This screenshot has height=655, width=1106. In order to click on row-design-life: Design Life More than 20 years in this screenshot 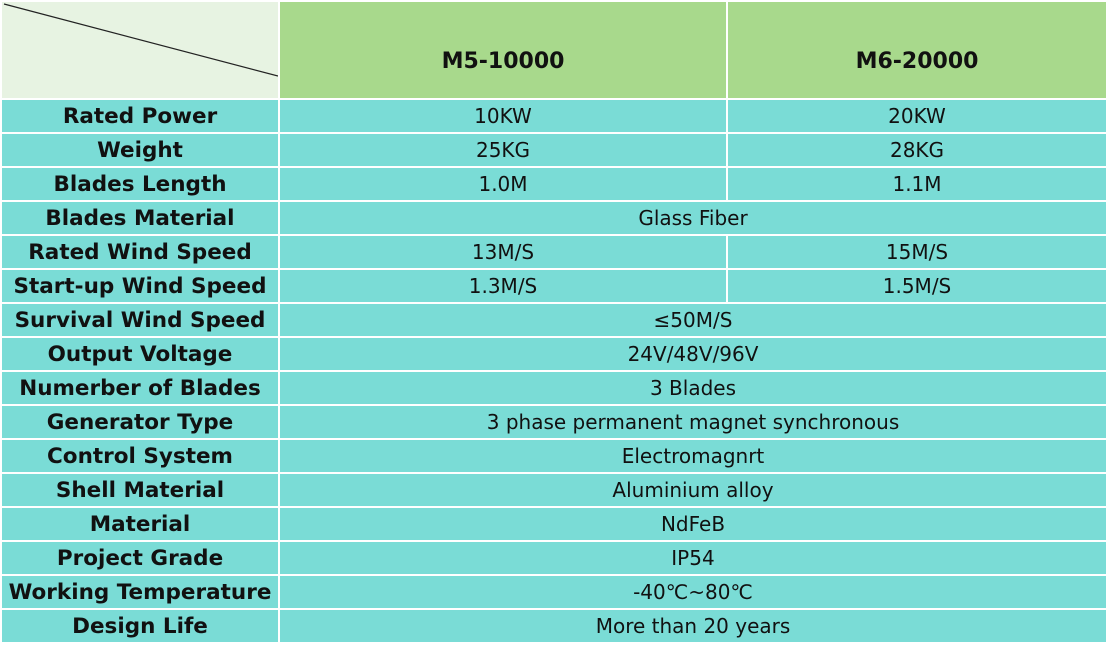, I will do `click(553, 626)`.